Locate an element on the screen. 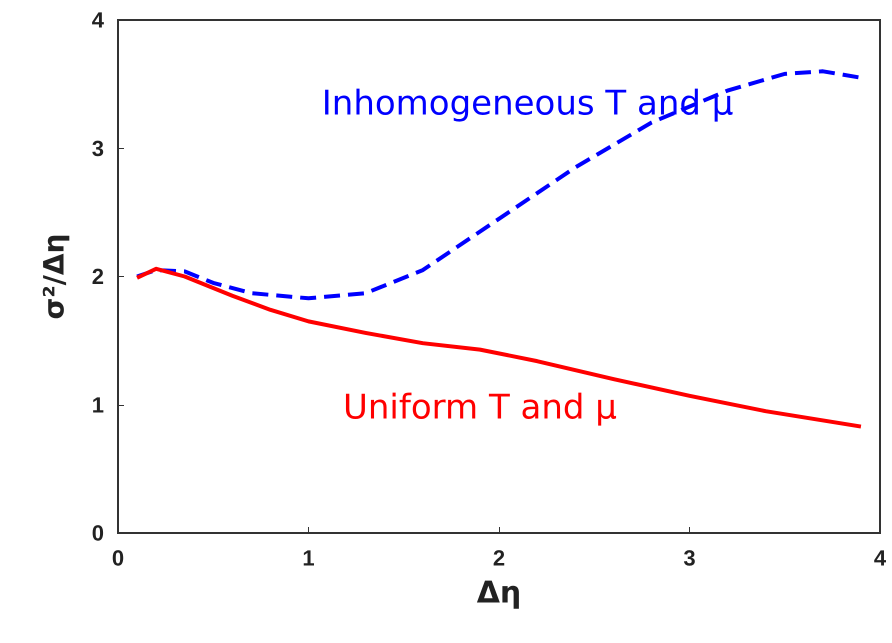 This screenshot has width=892, height=643. x-tick-label: 4 is located at coordinates (880, 558).